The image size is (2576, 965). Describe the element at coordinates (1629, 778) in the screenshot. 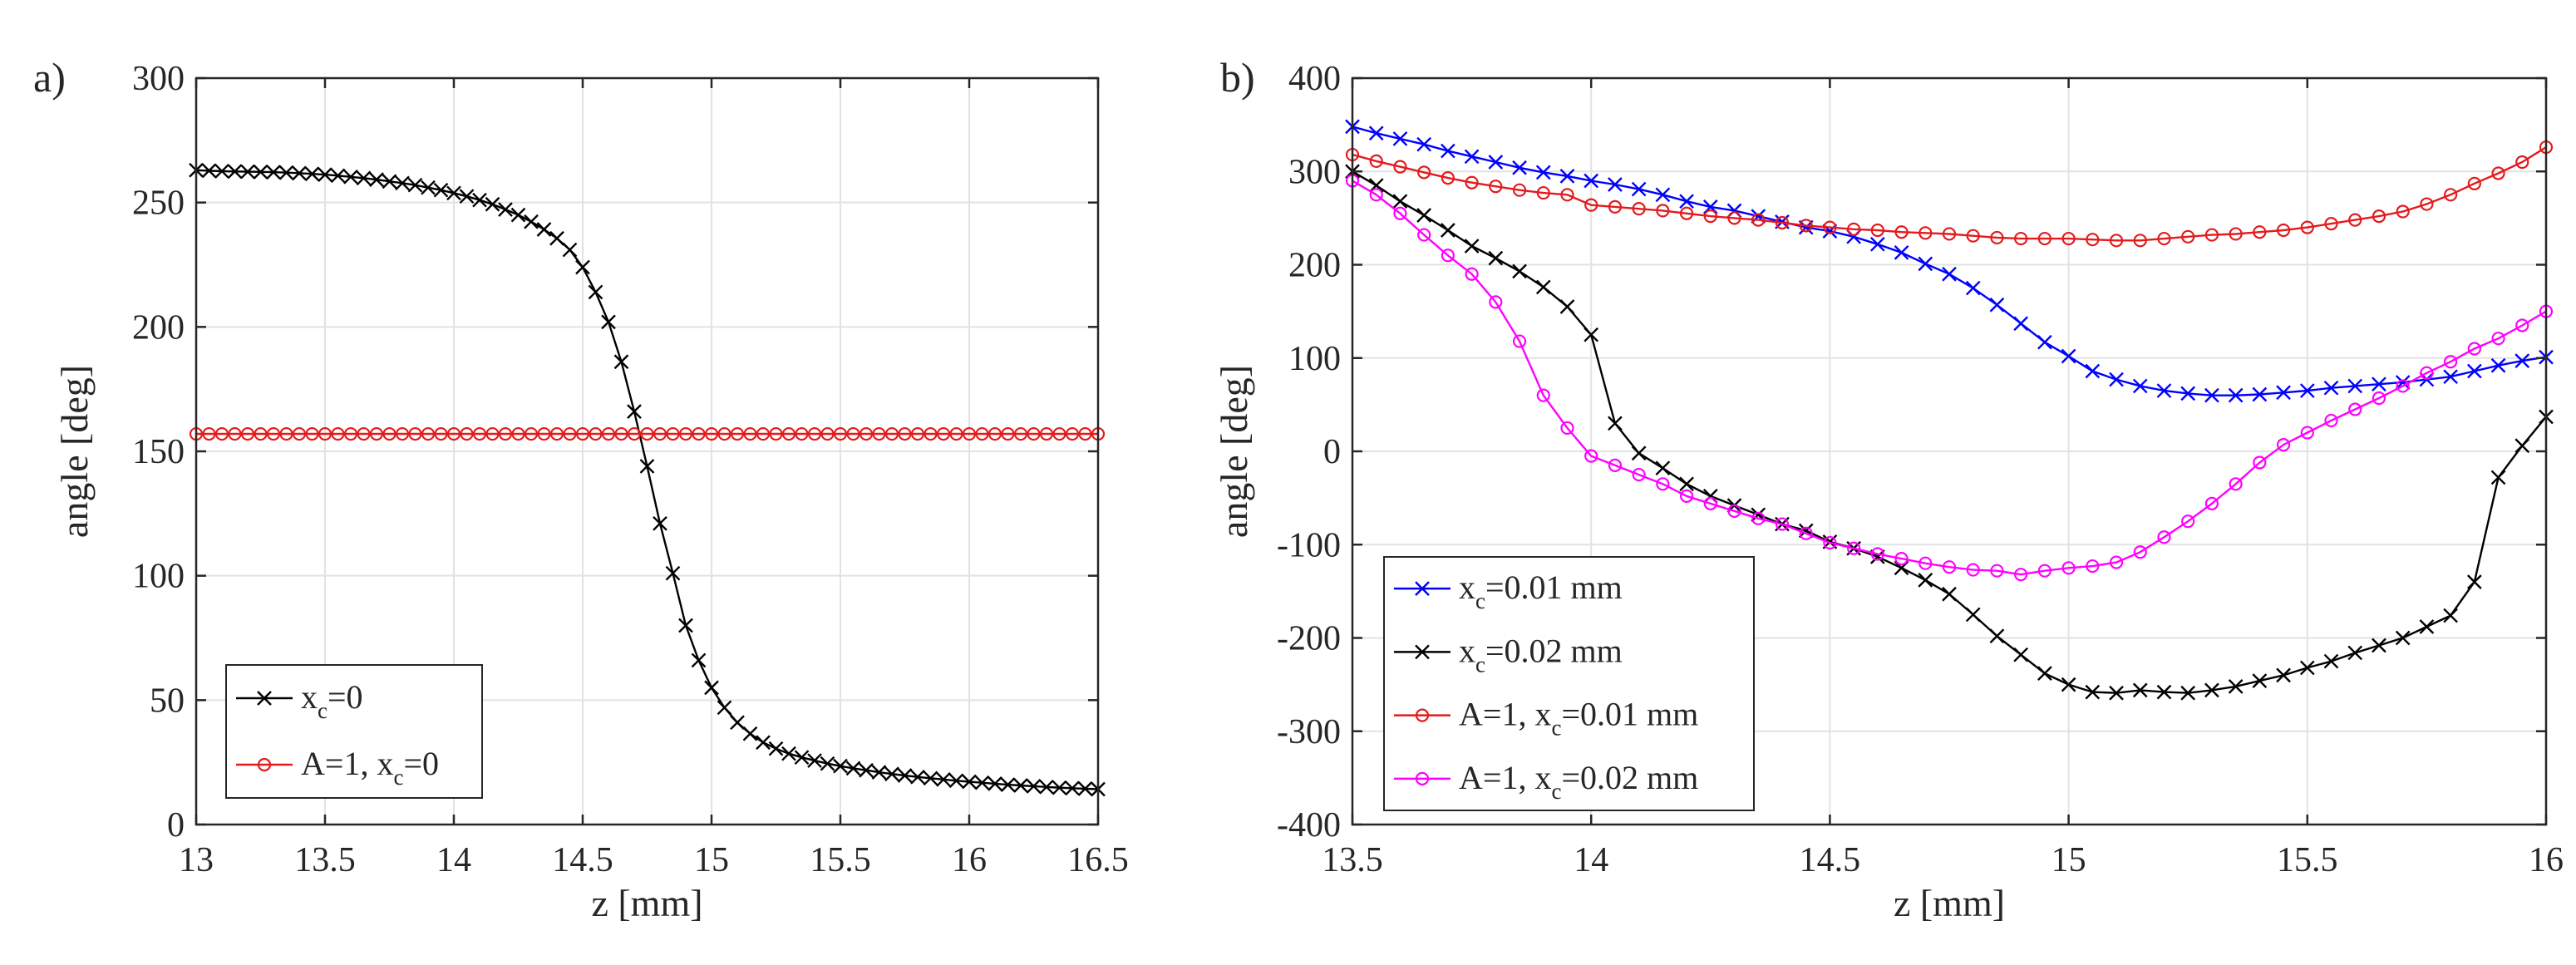

I see `legend-rest: =0.02 mm` at that location.